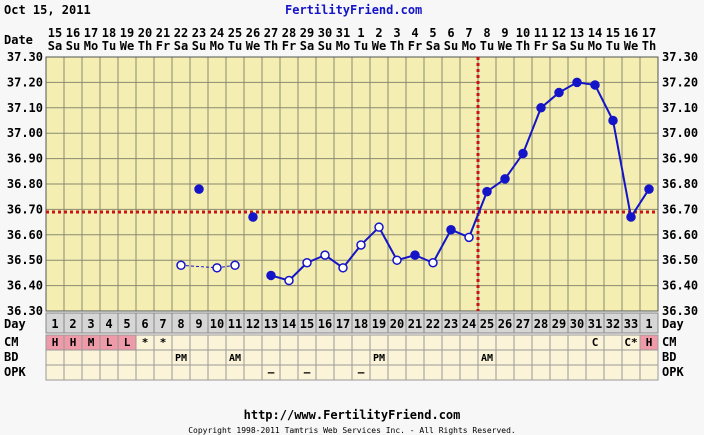  I want to click on date-row-label: Date, so click(18, 40).